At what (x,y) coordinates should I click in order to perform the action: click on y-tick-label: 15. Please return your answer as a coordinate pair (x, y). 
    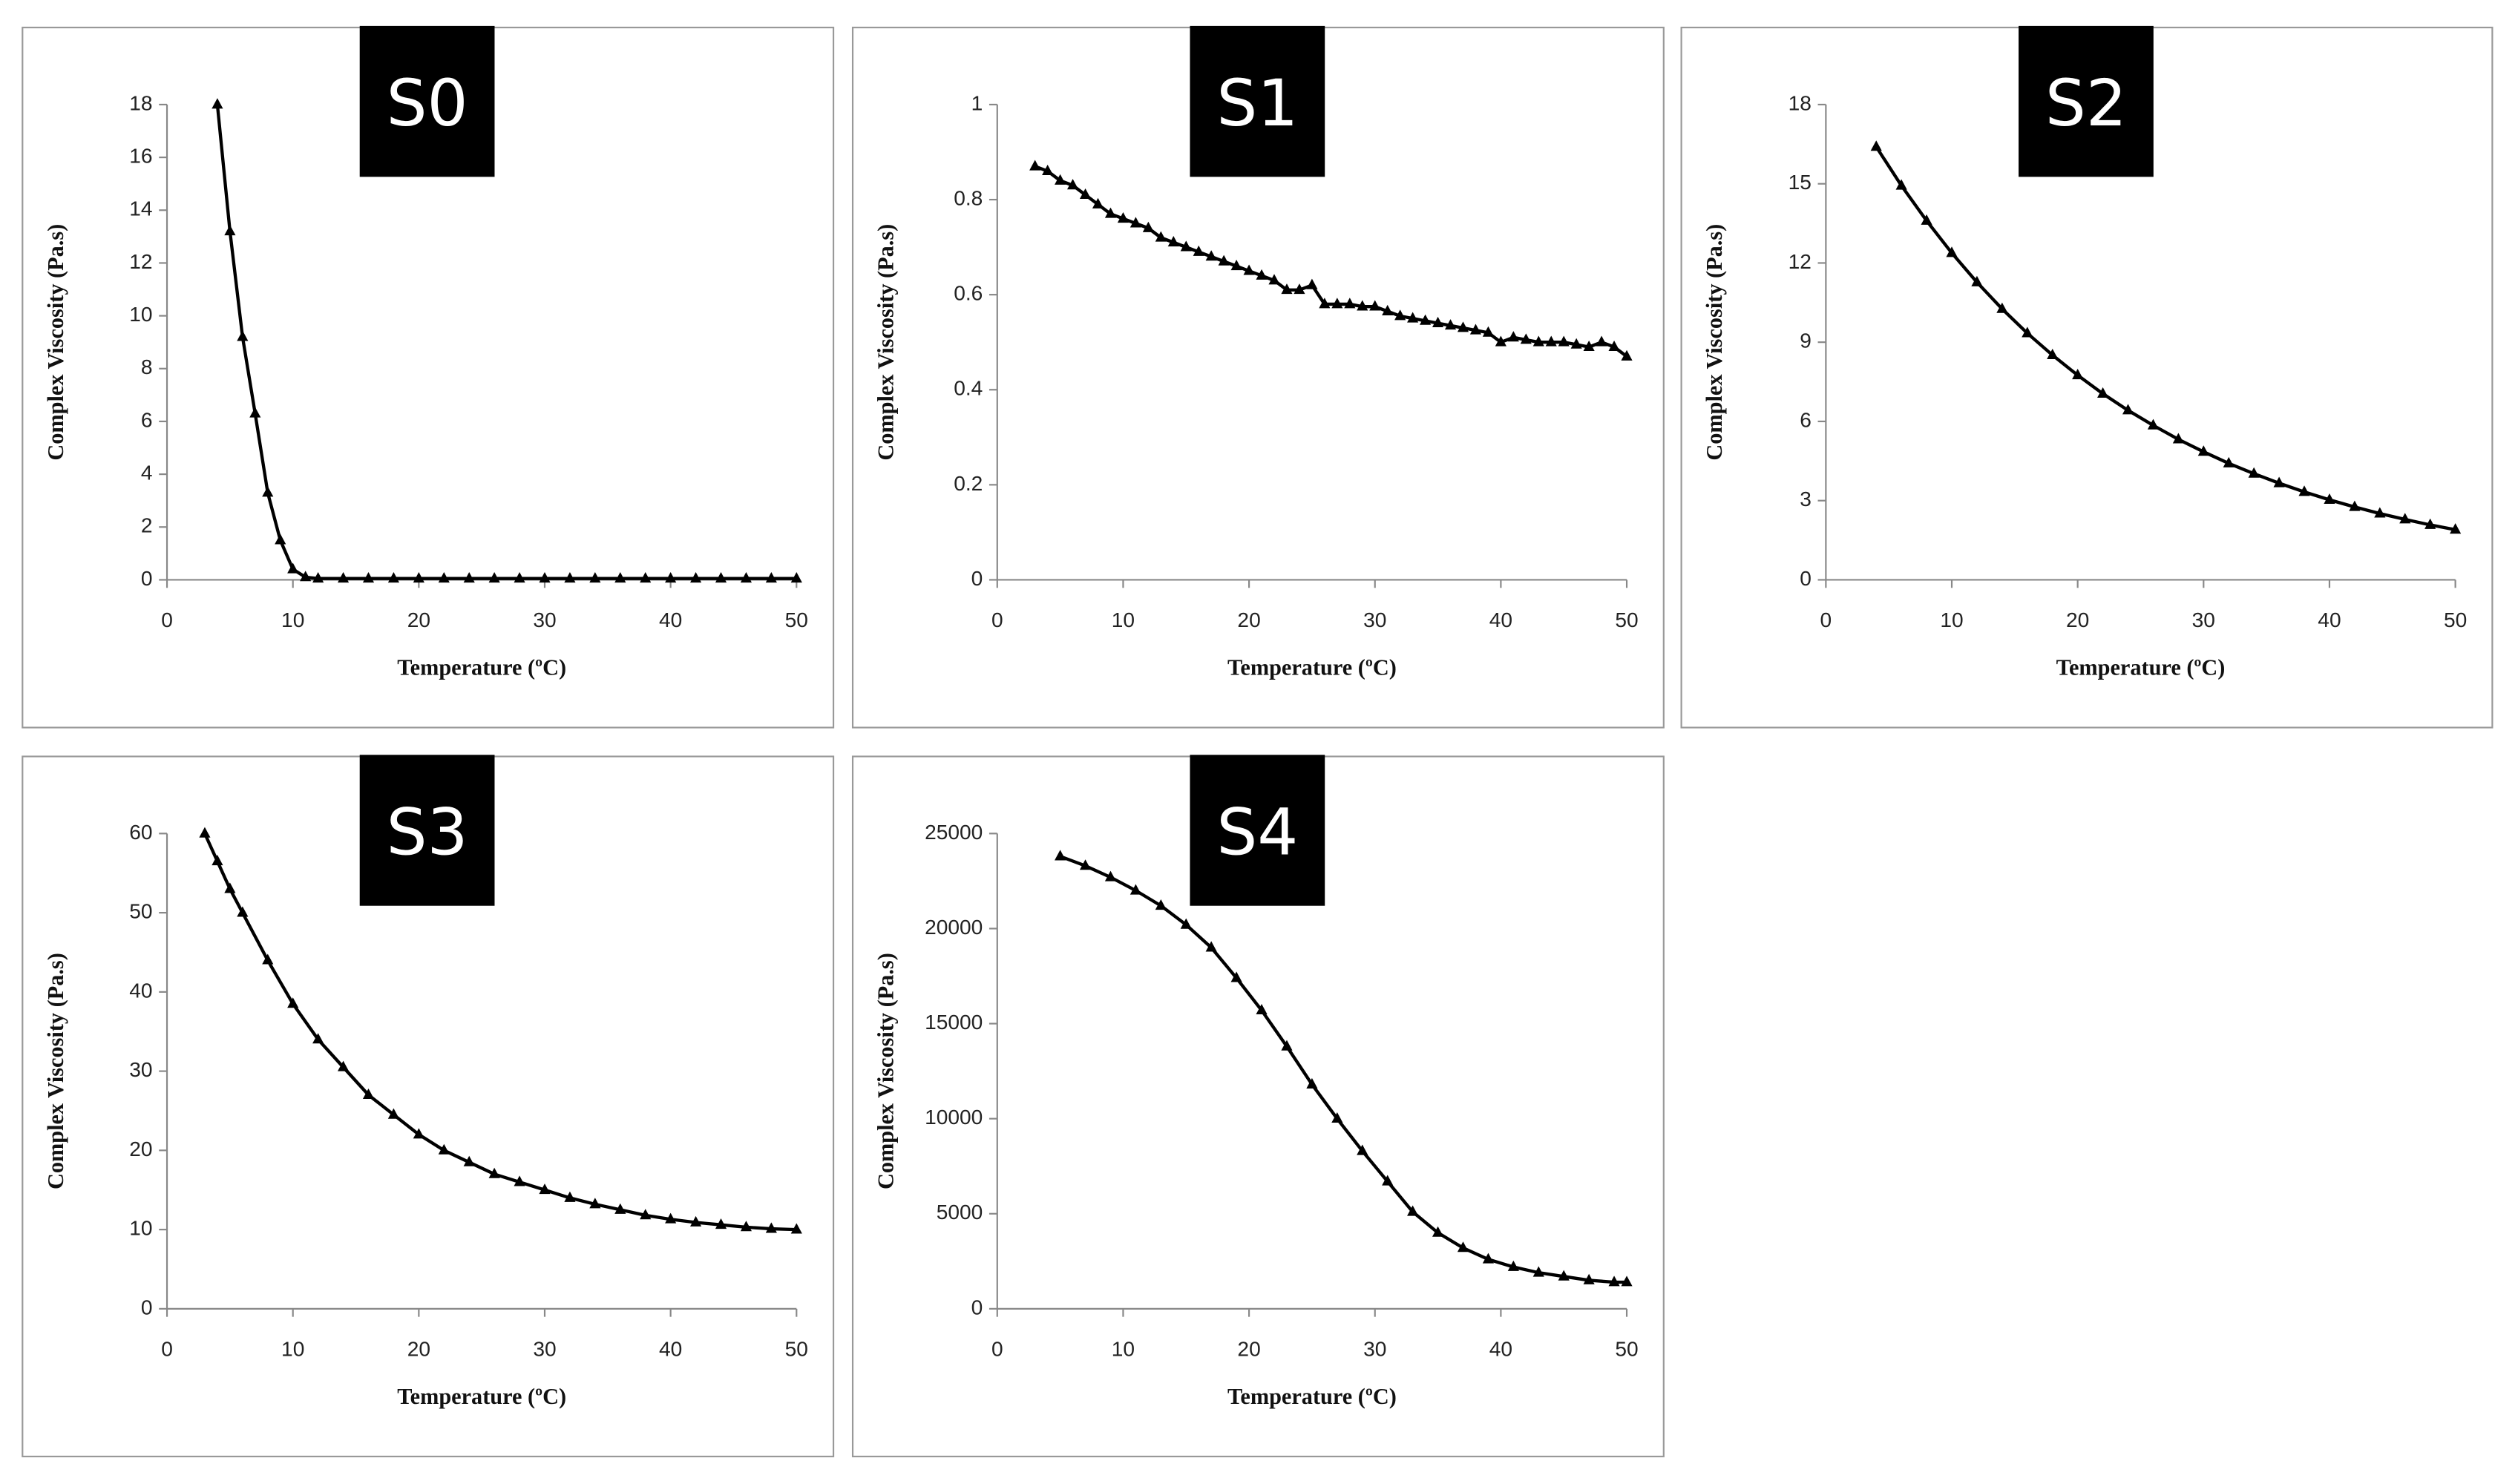
    Looking at the image, I should click on (1800, 182).